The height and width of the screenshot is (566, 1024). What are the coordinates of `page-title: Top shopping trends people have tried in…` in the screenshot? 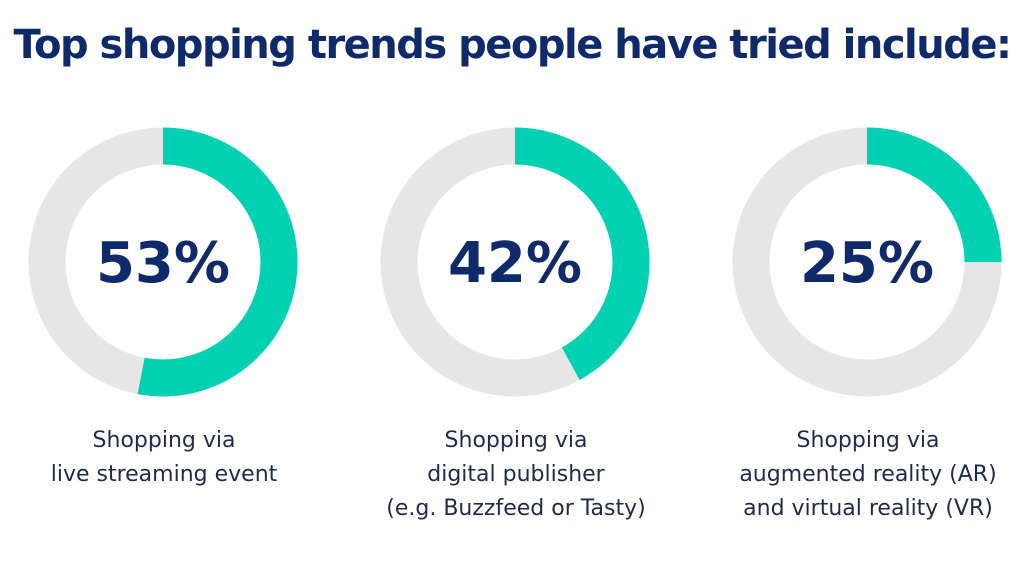 It's located at (512, 45).